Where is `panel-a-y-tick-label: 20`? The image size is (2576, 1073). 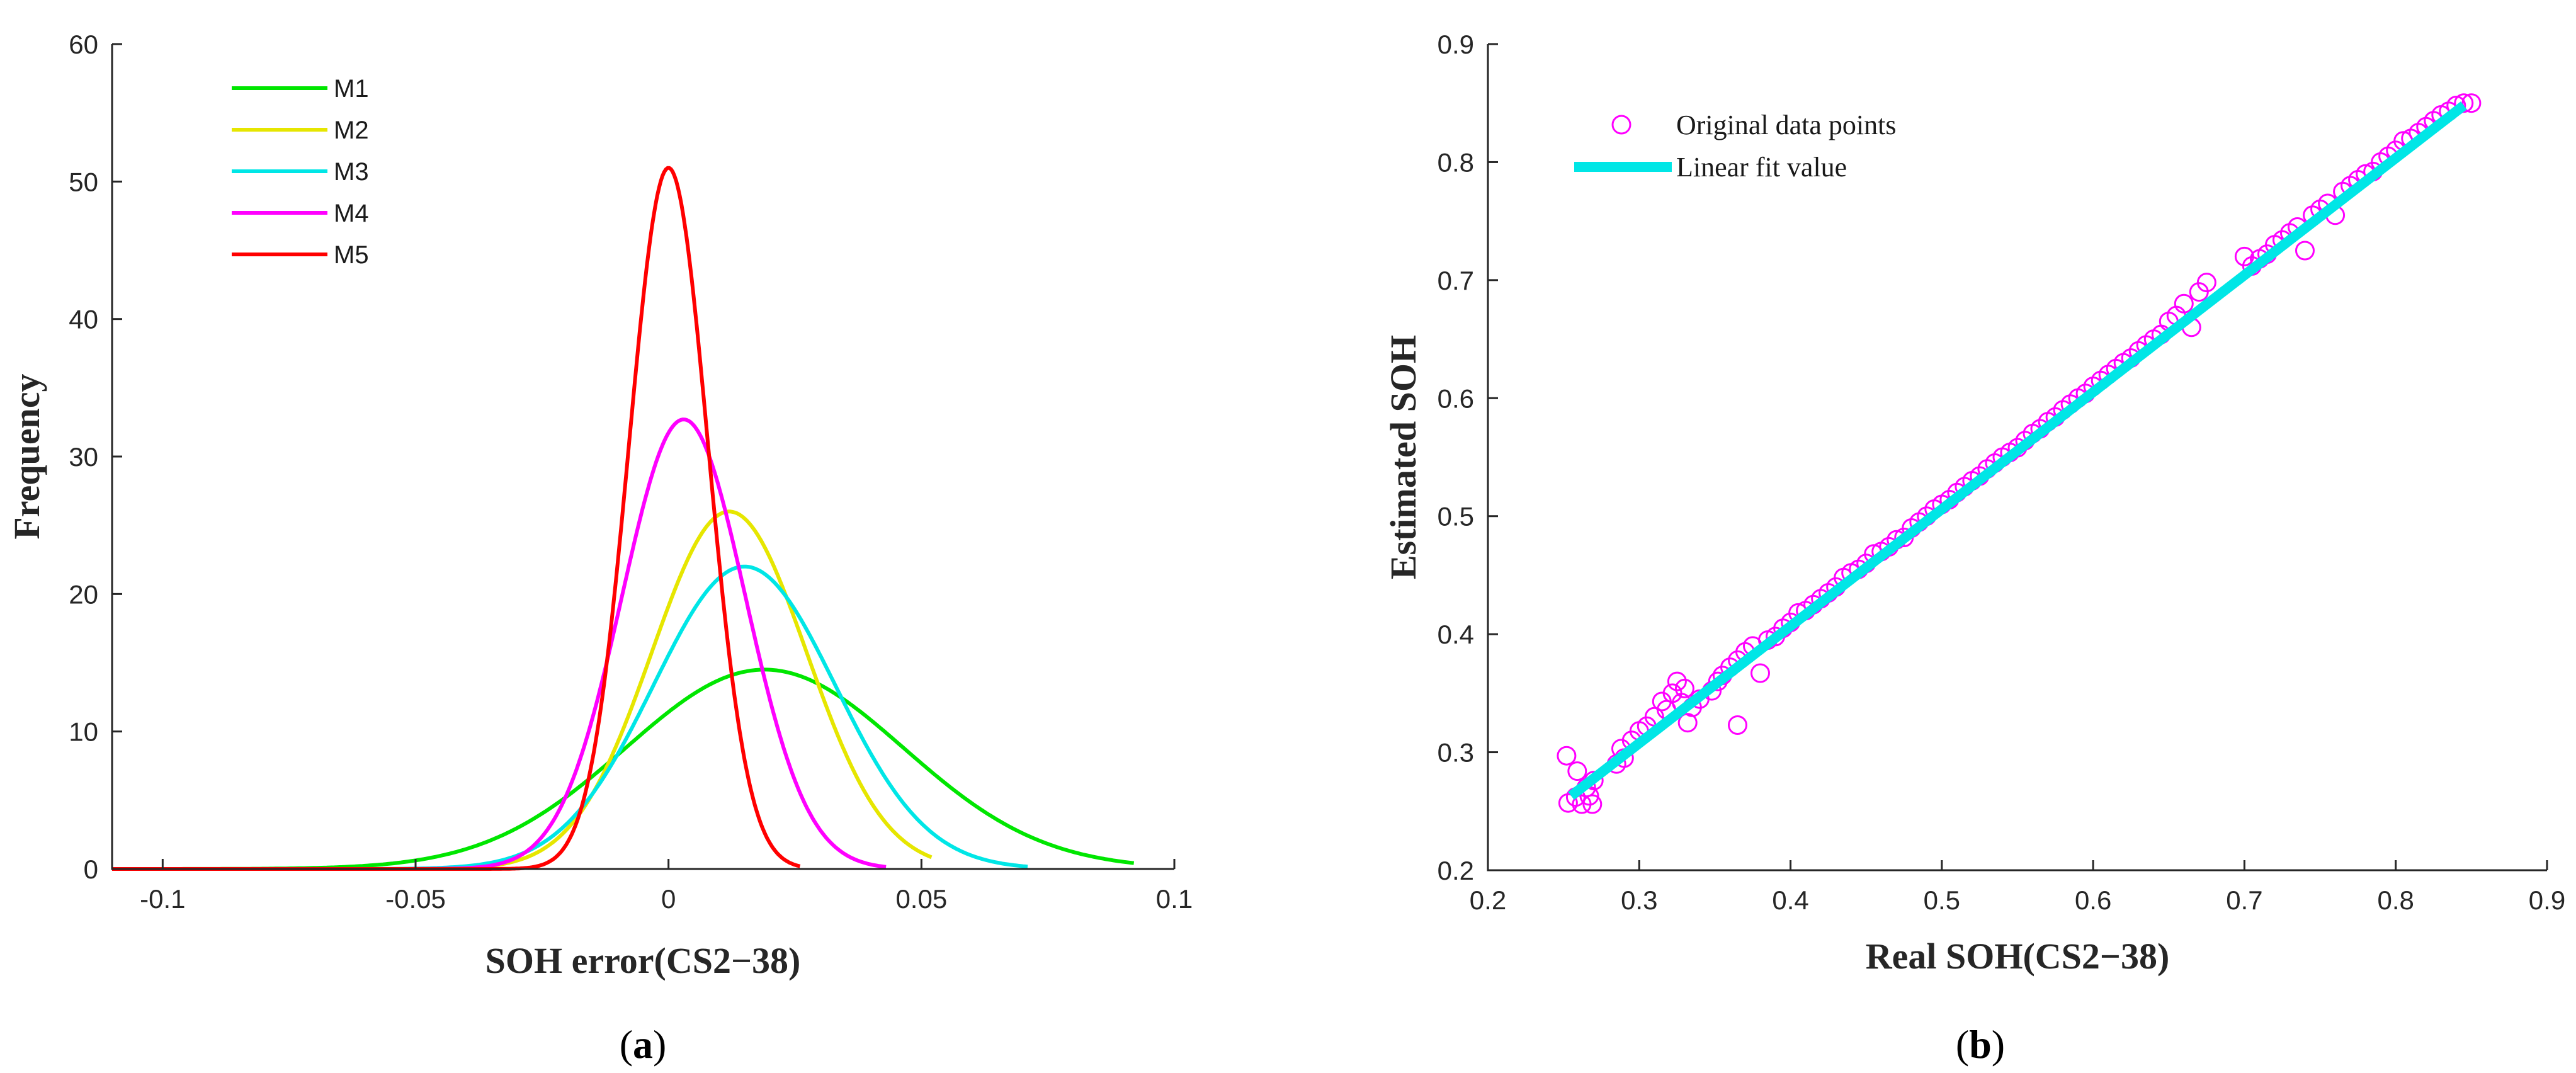 panel-a-y-tick-label: 20 is located at coordinates (83, 594).